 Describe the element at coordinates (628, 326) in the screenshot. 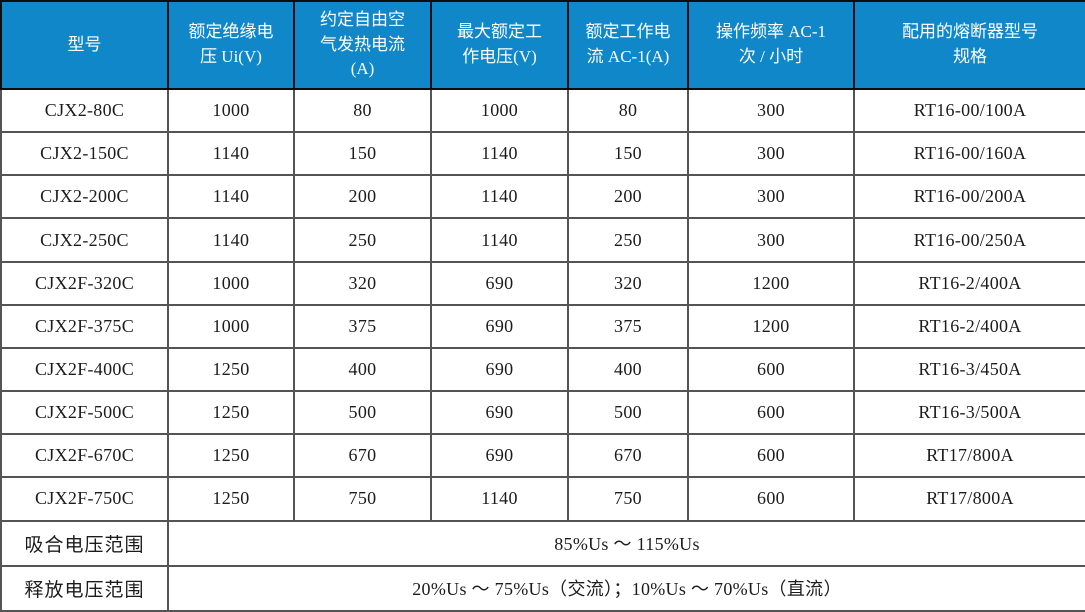

I see `cell-working-current: 375` at that location.